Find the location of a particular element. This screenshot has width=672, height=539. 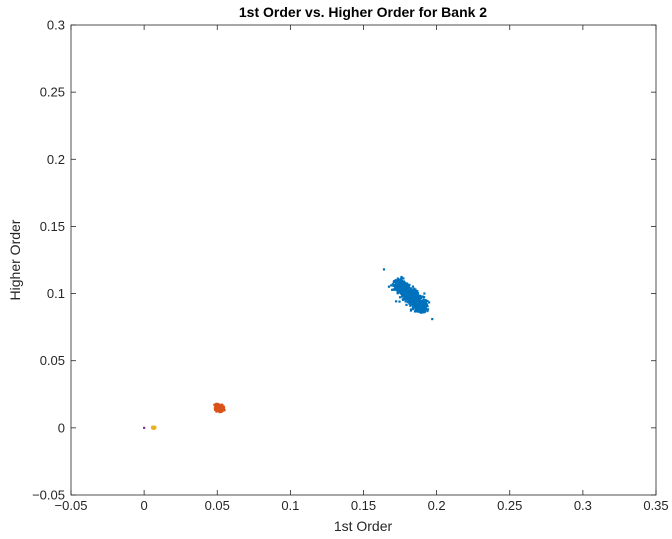

x-tick-label: 0.3 is located at coordinates (583, 505).